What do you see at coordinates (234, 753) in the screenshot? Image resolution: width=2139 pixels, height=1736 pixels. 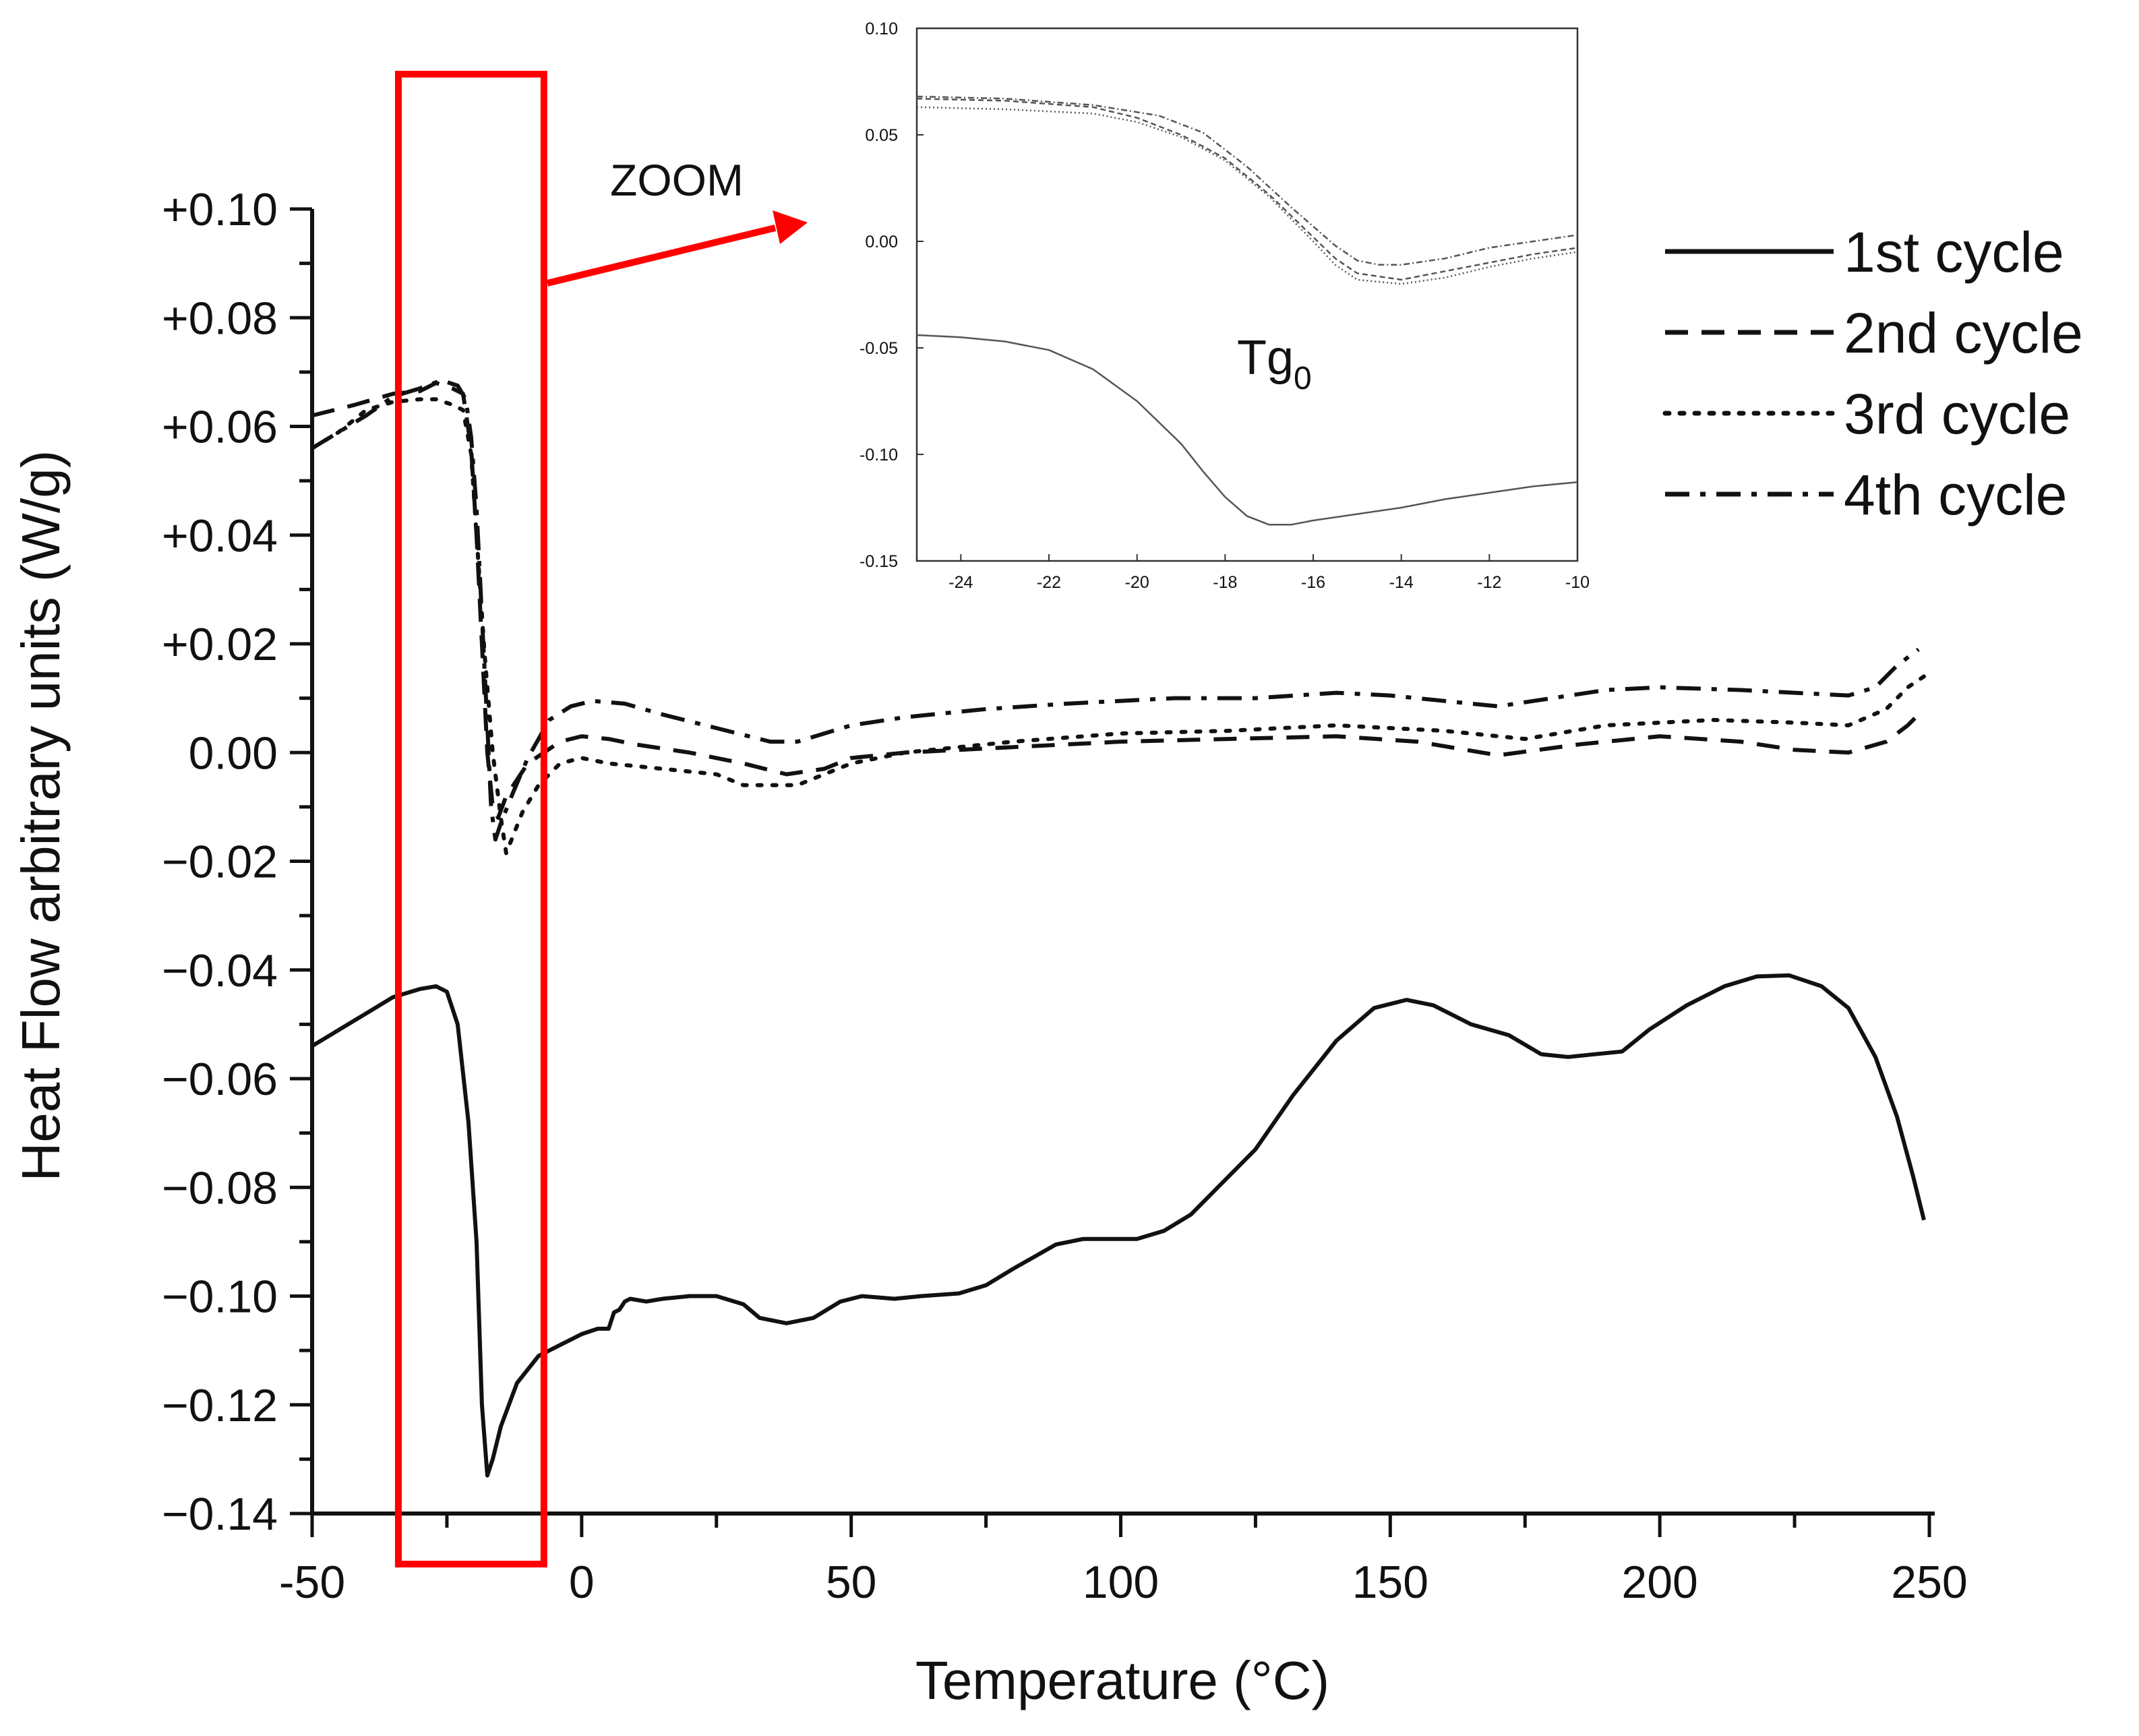 I see `y-tick-label: 0.00` at bounding box center [234, 753].